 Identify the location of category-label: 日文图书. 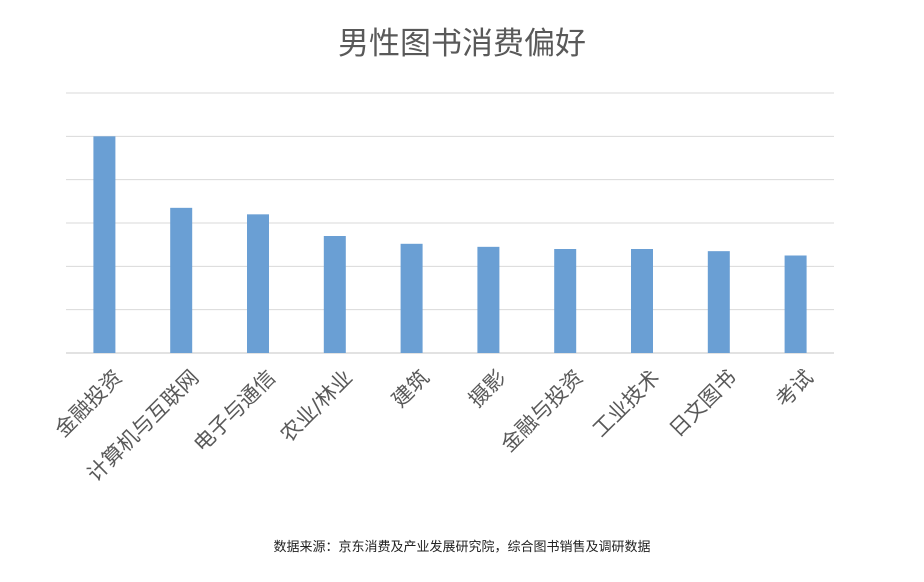
(703, 403).